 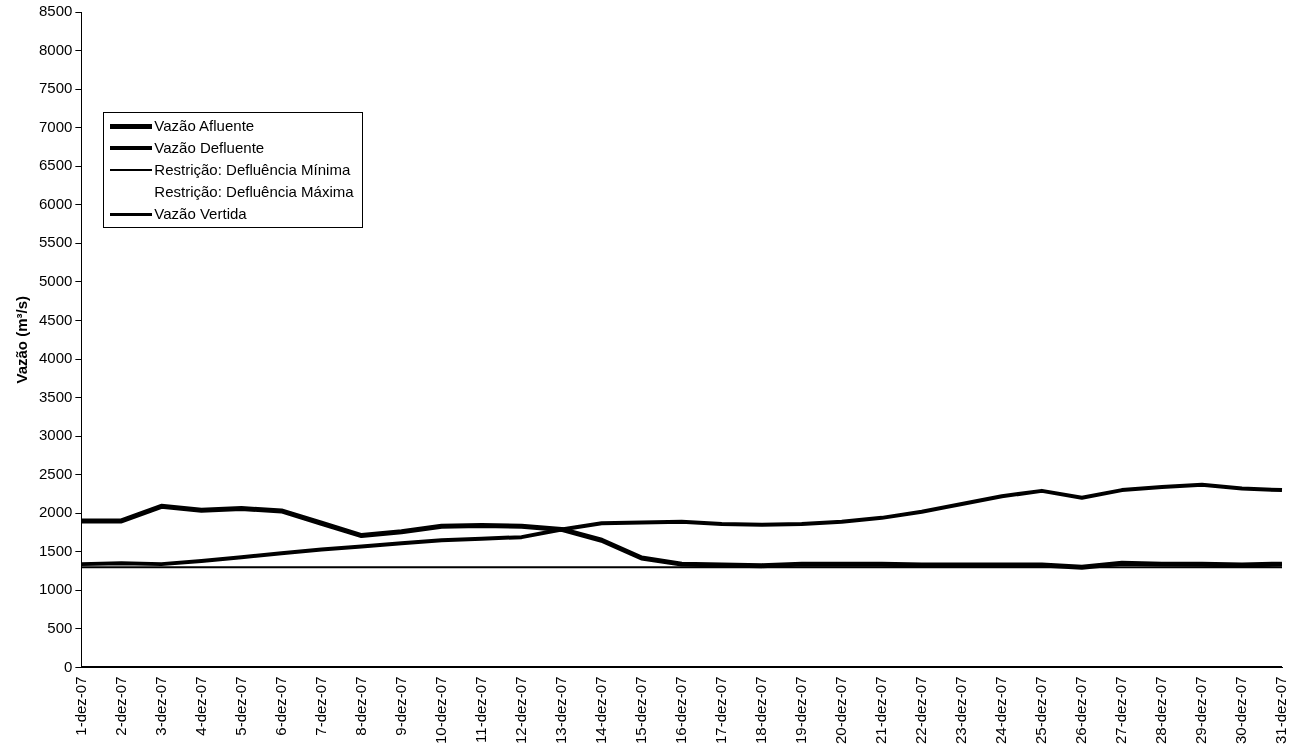 I want to click on y-tick-label: 6500, so click(x=55, y=165).